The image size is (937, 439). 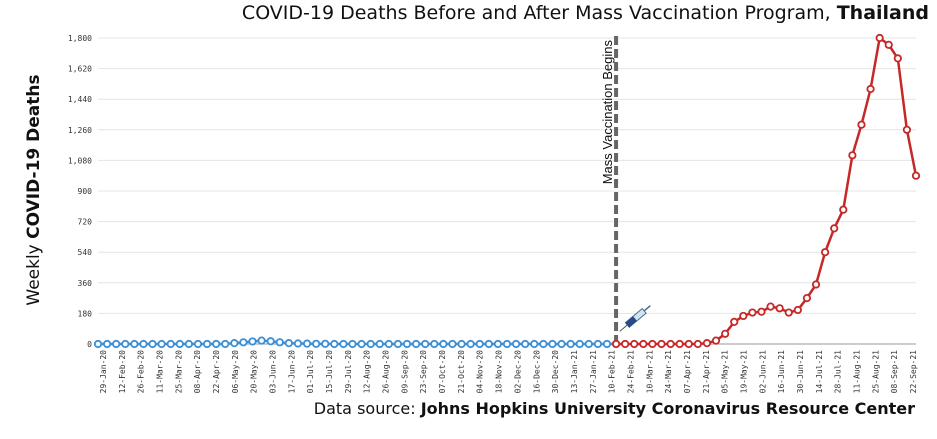 I want to click on x-tick-label: 26-Feb-20, so click(x=141, y=372).